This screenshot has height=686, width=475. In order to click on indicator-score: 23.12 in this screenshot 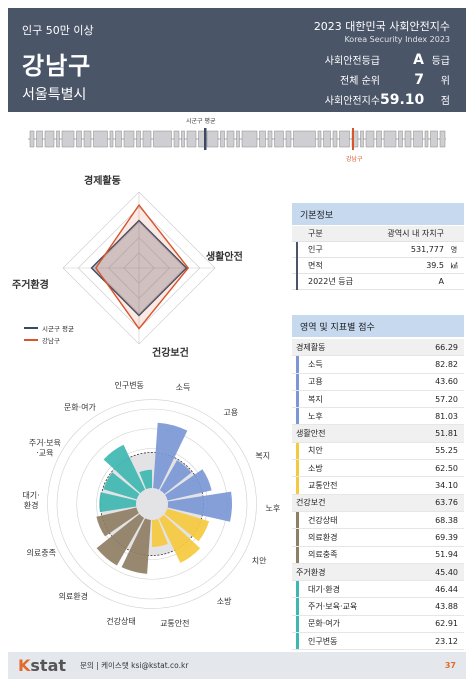, I will do `click(446, 641)`.